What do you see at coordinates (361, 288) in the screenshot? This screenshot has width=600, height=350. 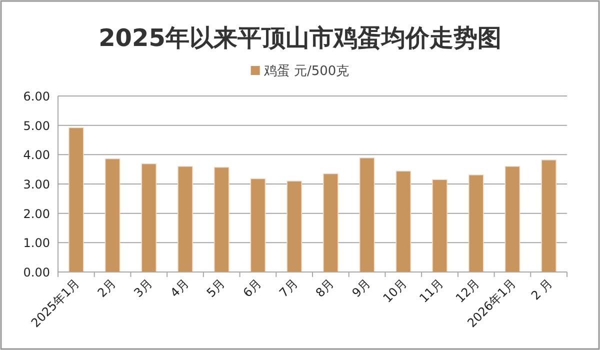 I see `x-tick-label: 9月` at bounding box center [361, 288].